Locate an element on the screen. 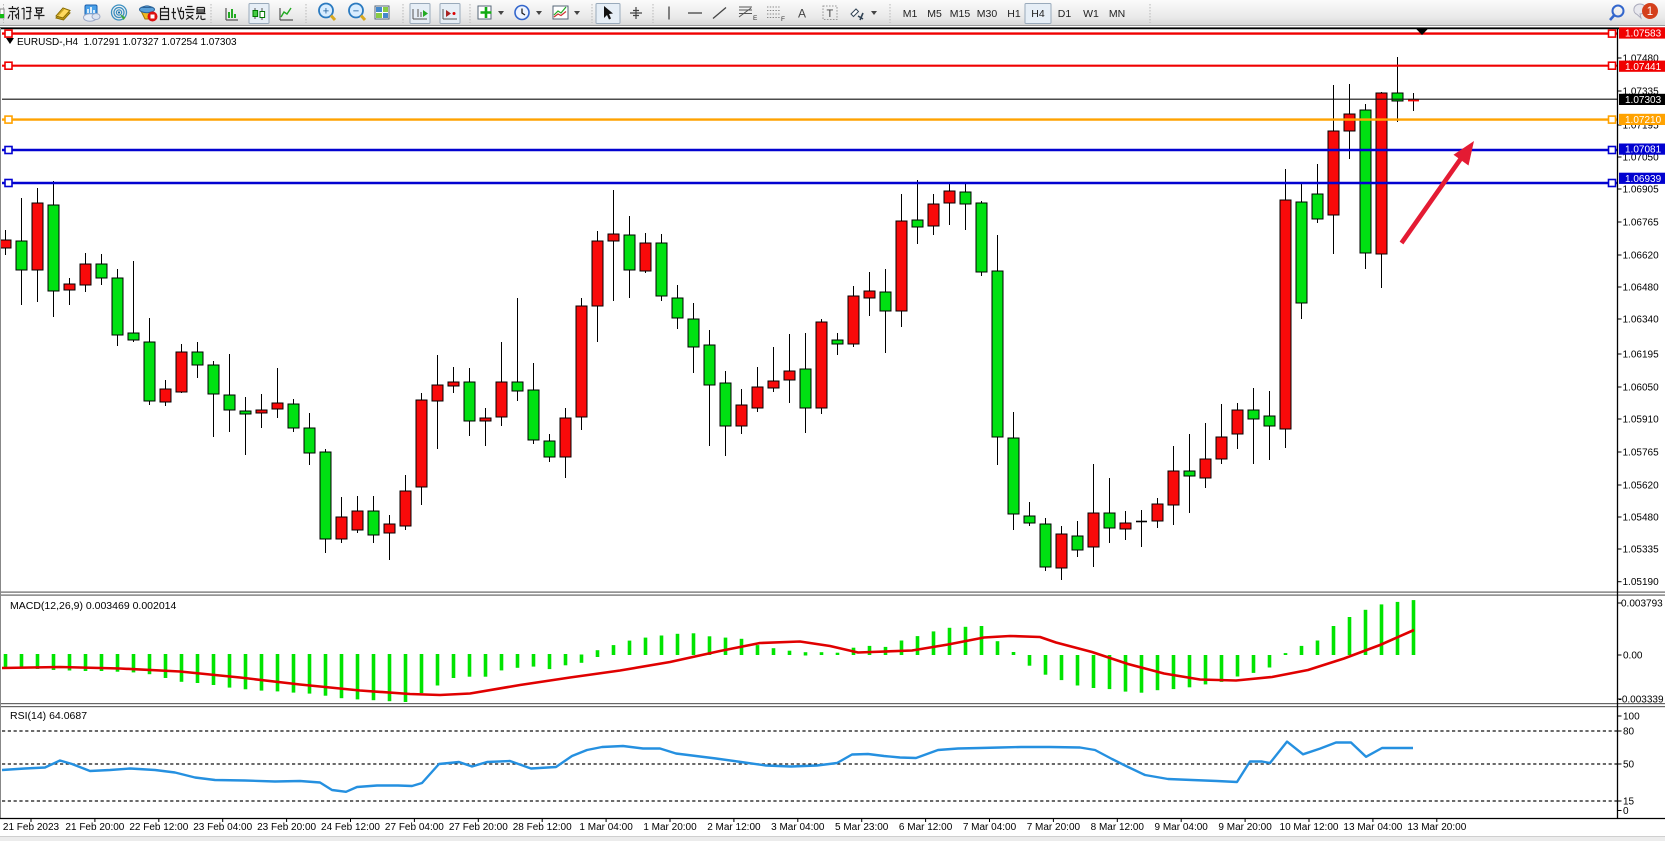  svg-text: 1.06765 is located at coordinates (1641, 223).